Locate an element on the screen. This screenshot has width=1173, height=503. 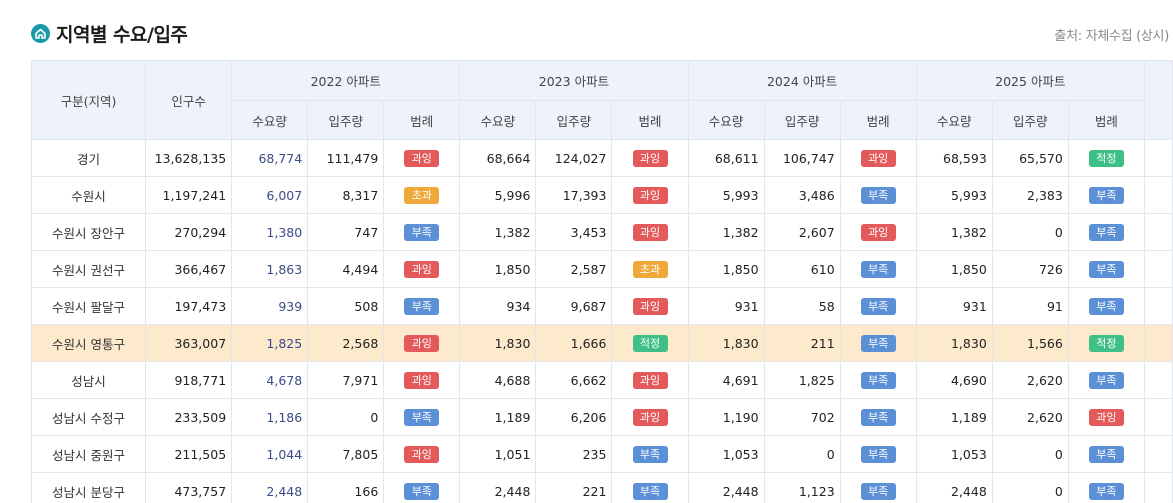
supply-cell: 7,805 is located at coordinates (346, 454).